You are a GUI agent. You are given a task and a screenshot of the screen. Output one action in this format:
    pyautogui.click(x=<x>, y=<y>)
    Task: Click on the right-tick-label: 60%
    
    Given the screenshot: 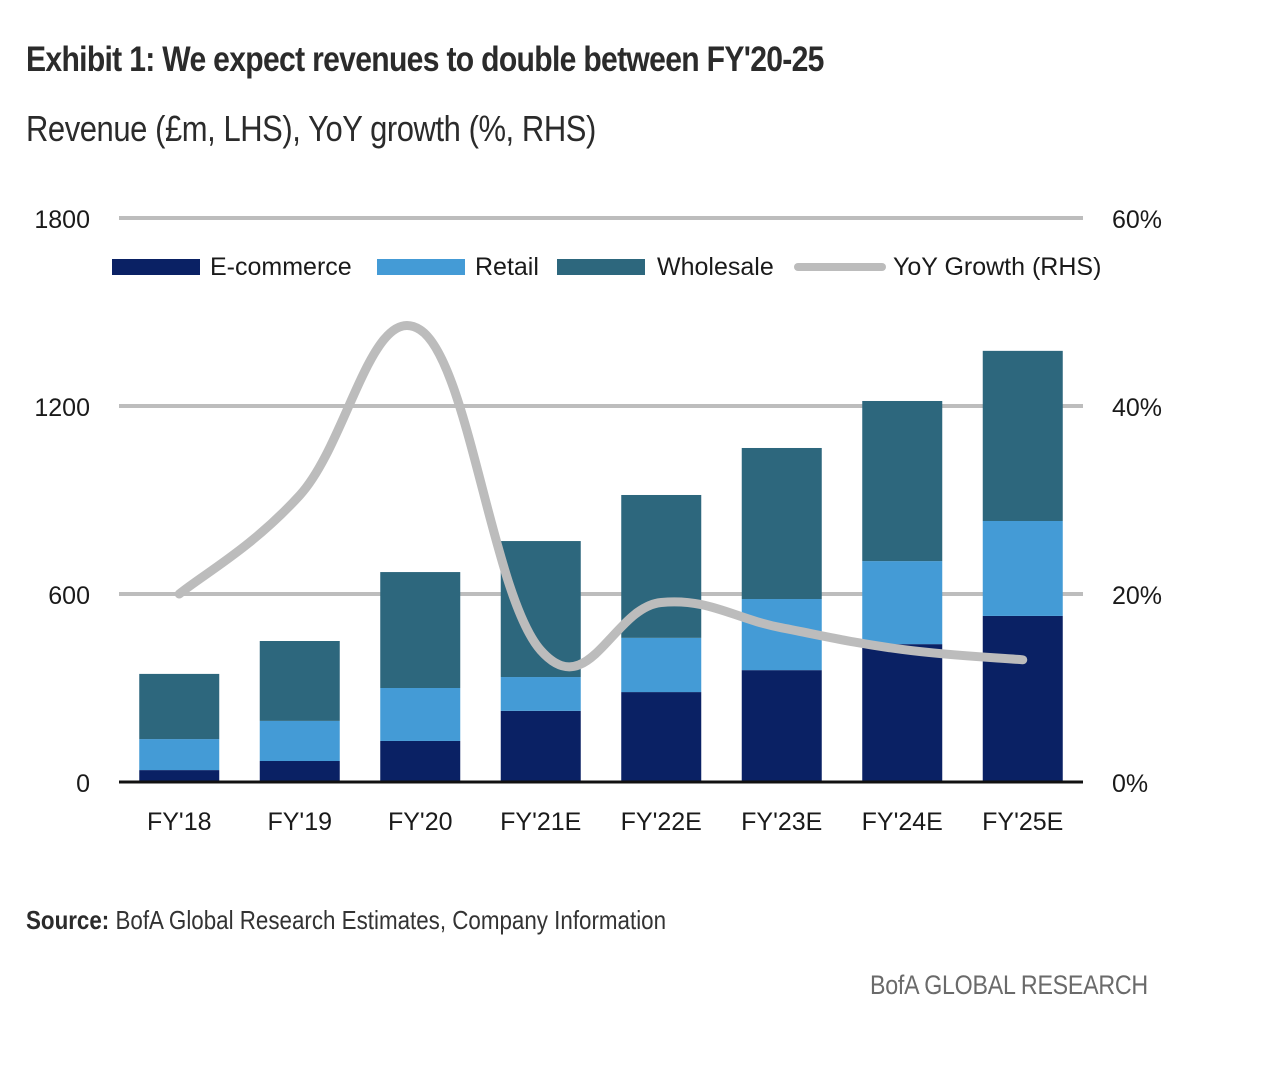 What is the action you would take?
    pyautogui.click(x=1137, y=220)
    